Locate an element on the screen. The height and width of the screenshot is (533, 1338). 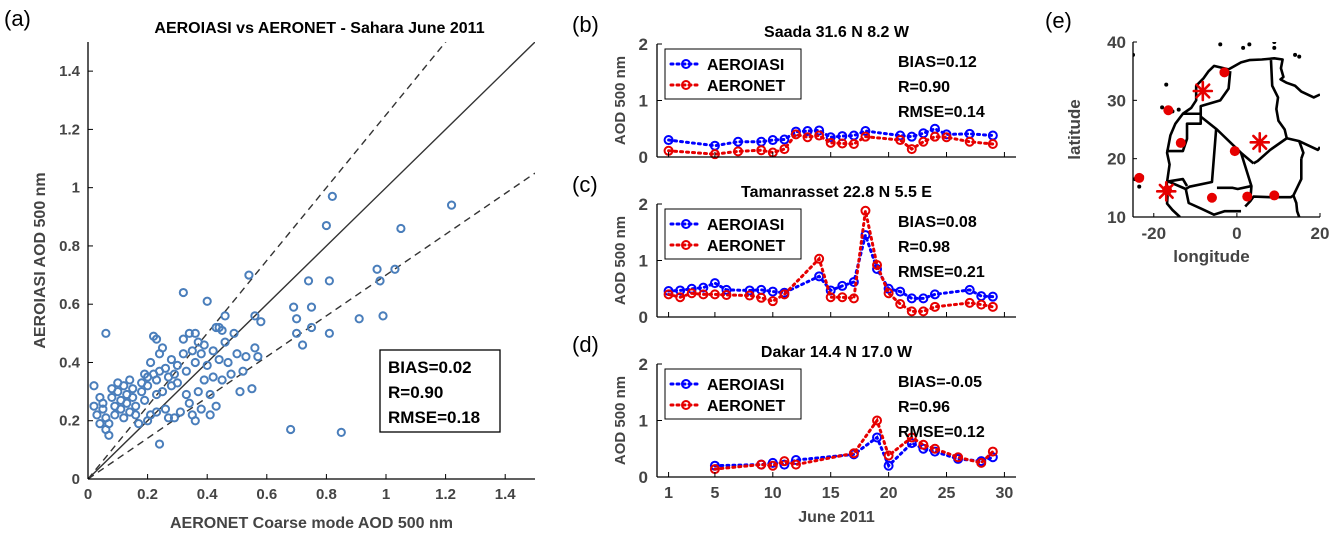
y-tick-label: 1.4 is located at coordinates (70, 71).